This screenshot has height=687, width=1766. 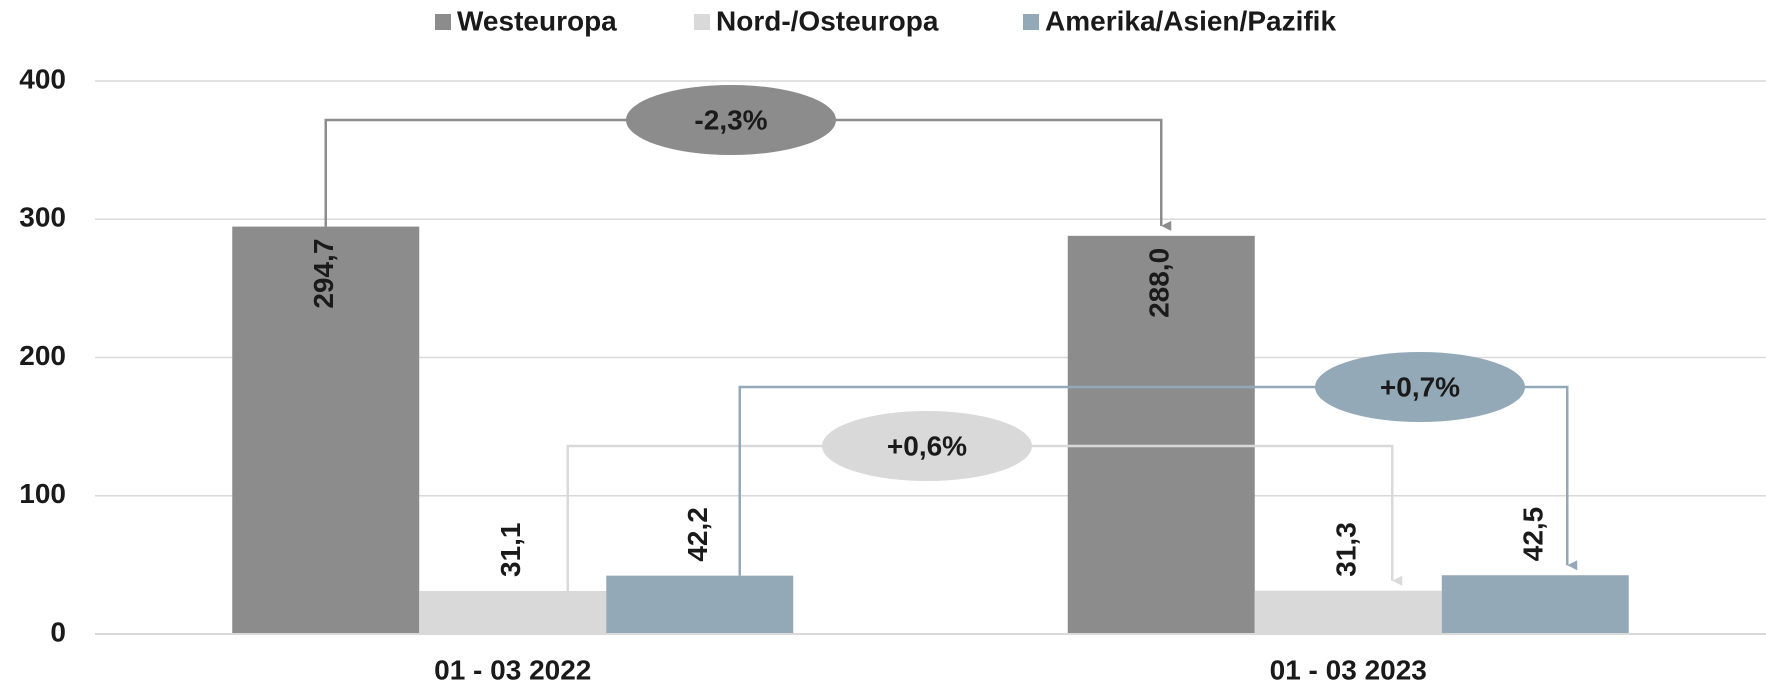 I want to click on change-connector, so click(x=1158, y=480).